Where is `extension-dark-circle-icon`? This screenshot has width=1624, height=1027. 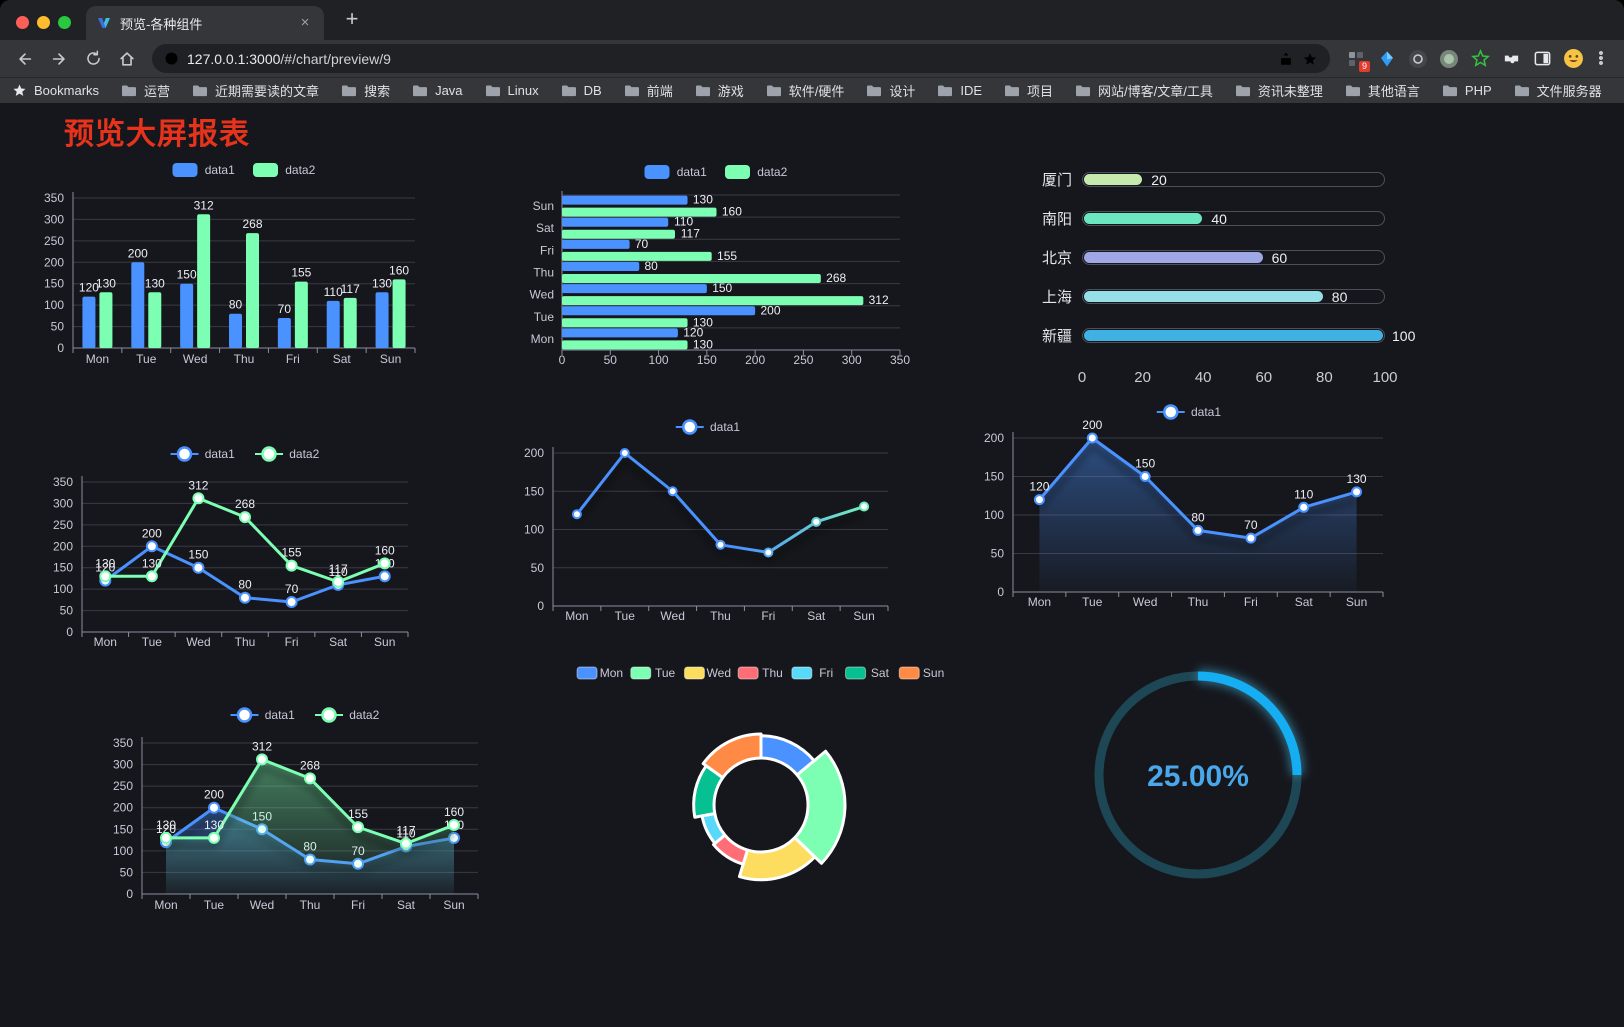
extension-dark-circle-icon is located at coordinates (1418, 59).